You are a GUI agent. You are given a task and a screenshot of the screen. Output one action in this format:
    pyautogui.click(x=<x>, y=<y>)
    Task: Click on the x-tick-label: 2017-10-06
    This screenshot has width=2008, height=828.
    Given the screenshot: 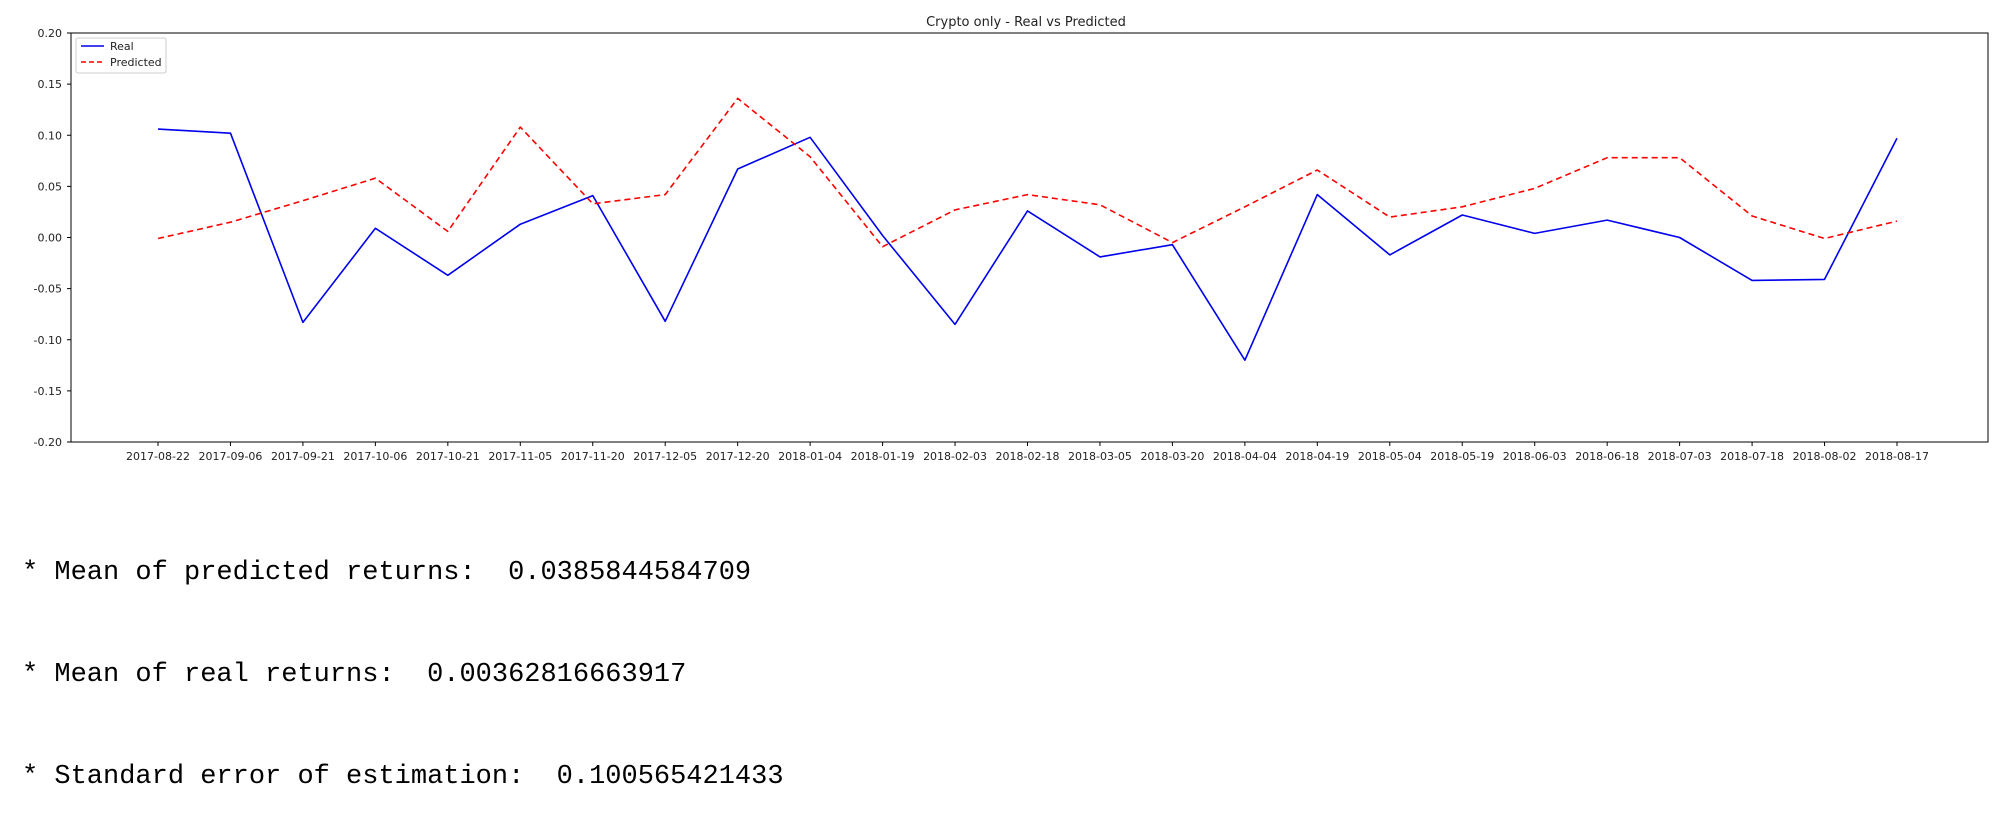 What is the action you would take?
    pyautogui.click(x=375, y=456)
    